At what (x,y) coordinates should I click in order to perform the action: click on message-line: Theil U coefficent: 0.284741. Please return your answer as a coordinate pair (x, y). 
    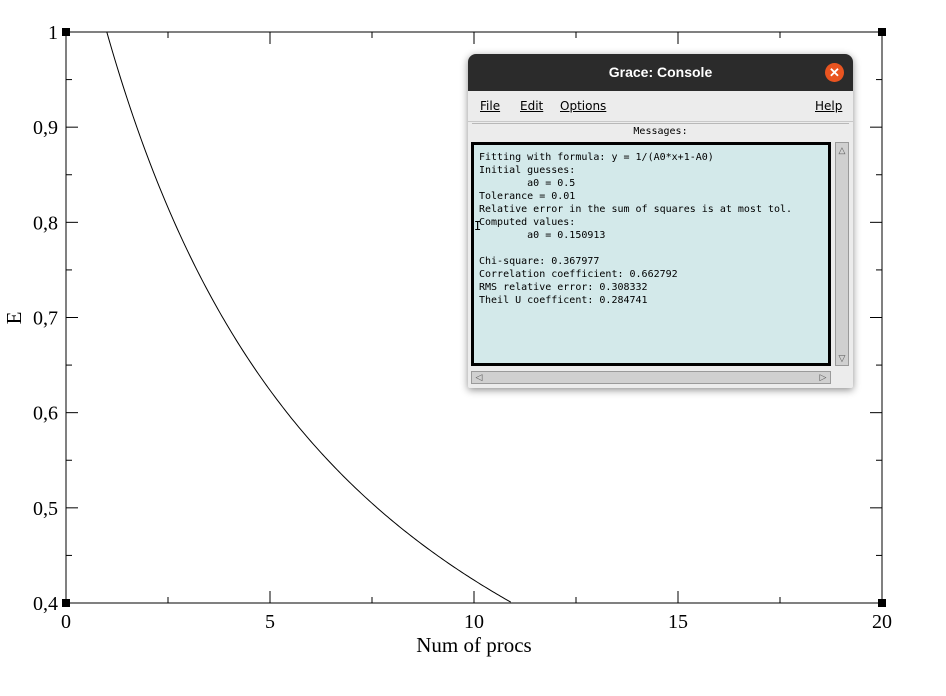
    Looking at the image, I should click on (563, 300).